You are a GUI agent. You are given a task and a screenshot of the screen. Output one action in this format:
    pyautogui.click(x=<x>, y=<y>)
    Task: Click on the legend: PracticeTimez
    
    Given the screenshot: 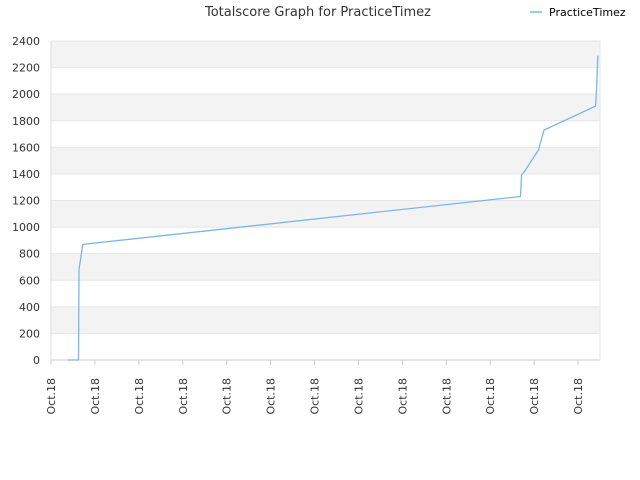 What is the action you would take?
    pyautogui.click(x=578, y=12)
    